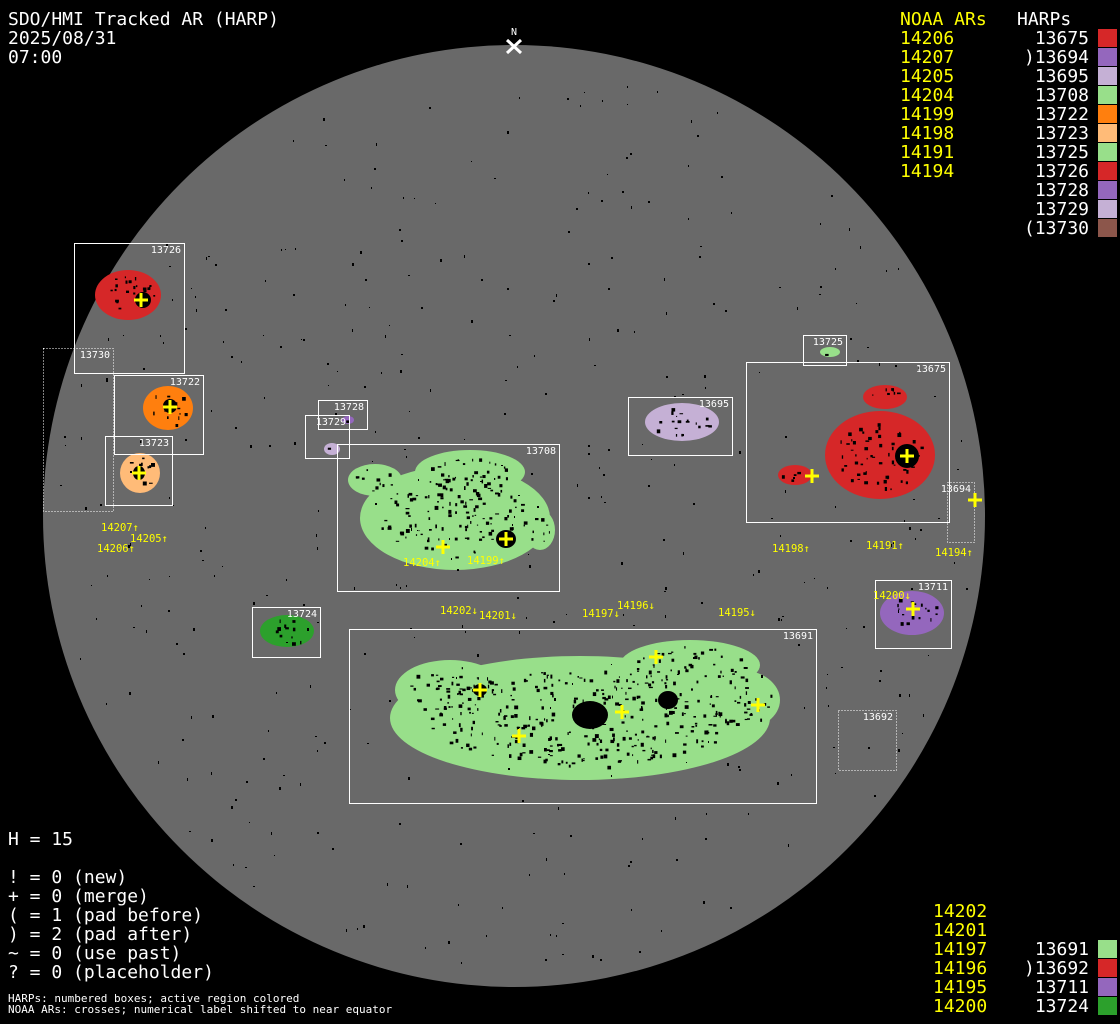 This screenshot has height=1024, width=1120. What do you see at coordinates (1061, 114) in the screenshot?
I see `legend-harp-number: 13722` at bounding box center [1061, 114].